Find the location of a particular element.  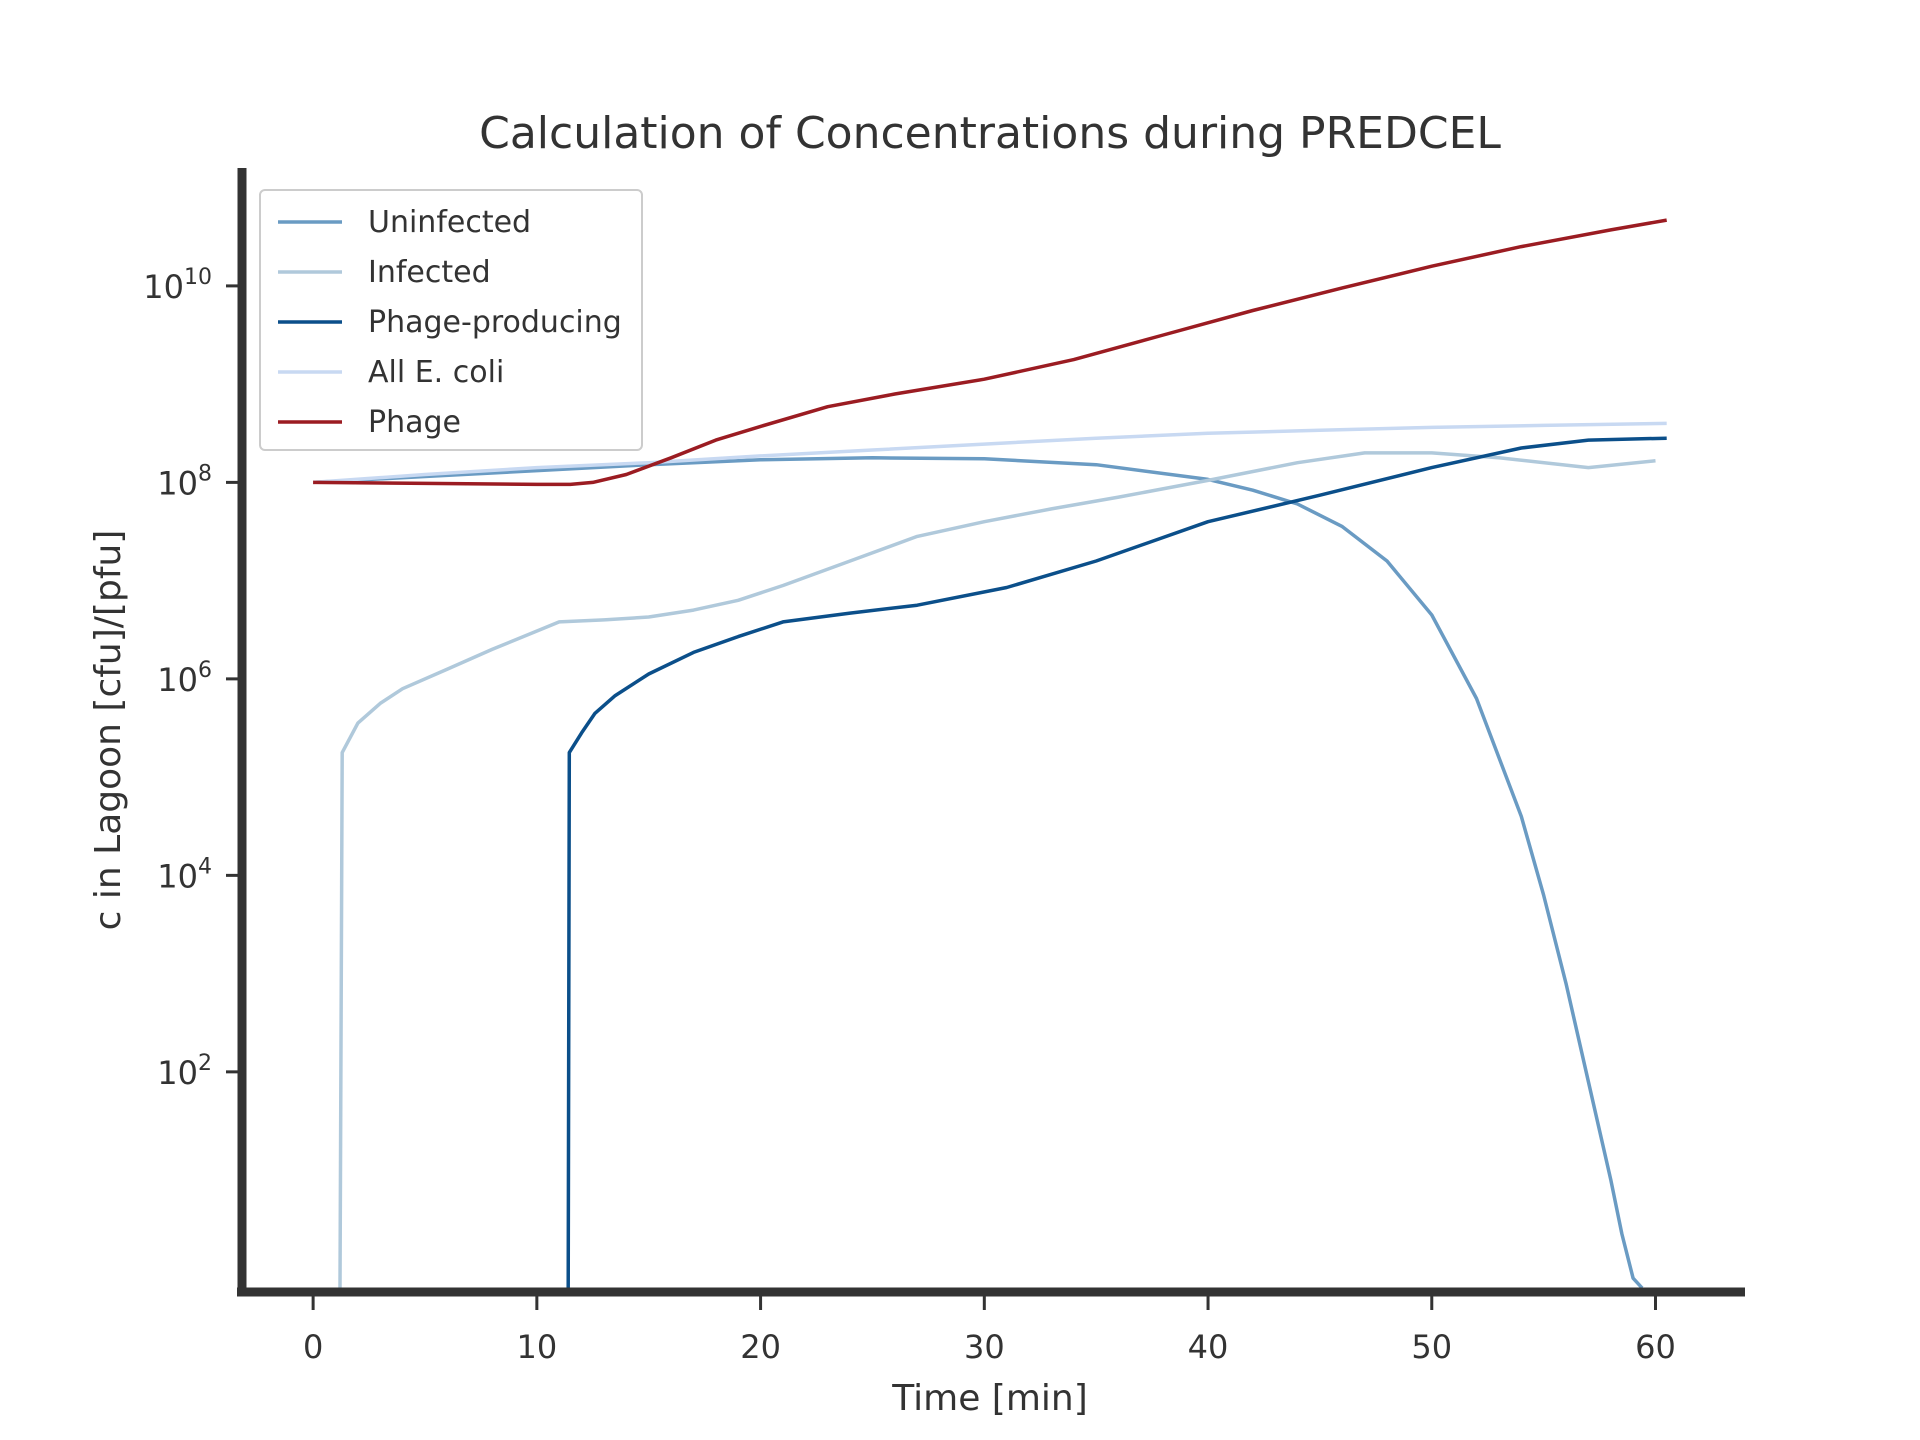

x-ticks: 0 10 20 30 40 50 60 is located at coordinates (989, 1331).